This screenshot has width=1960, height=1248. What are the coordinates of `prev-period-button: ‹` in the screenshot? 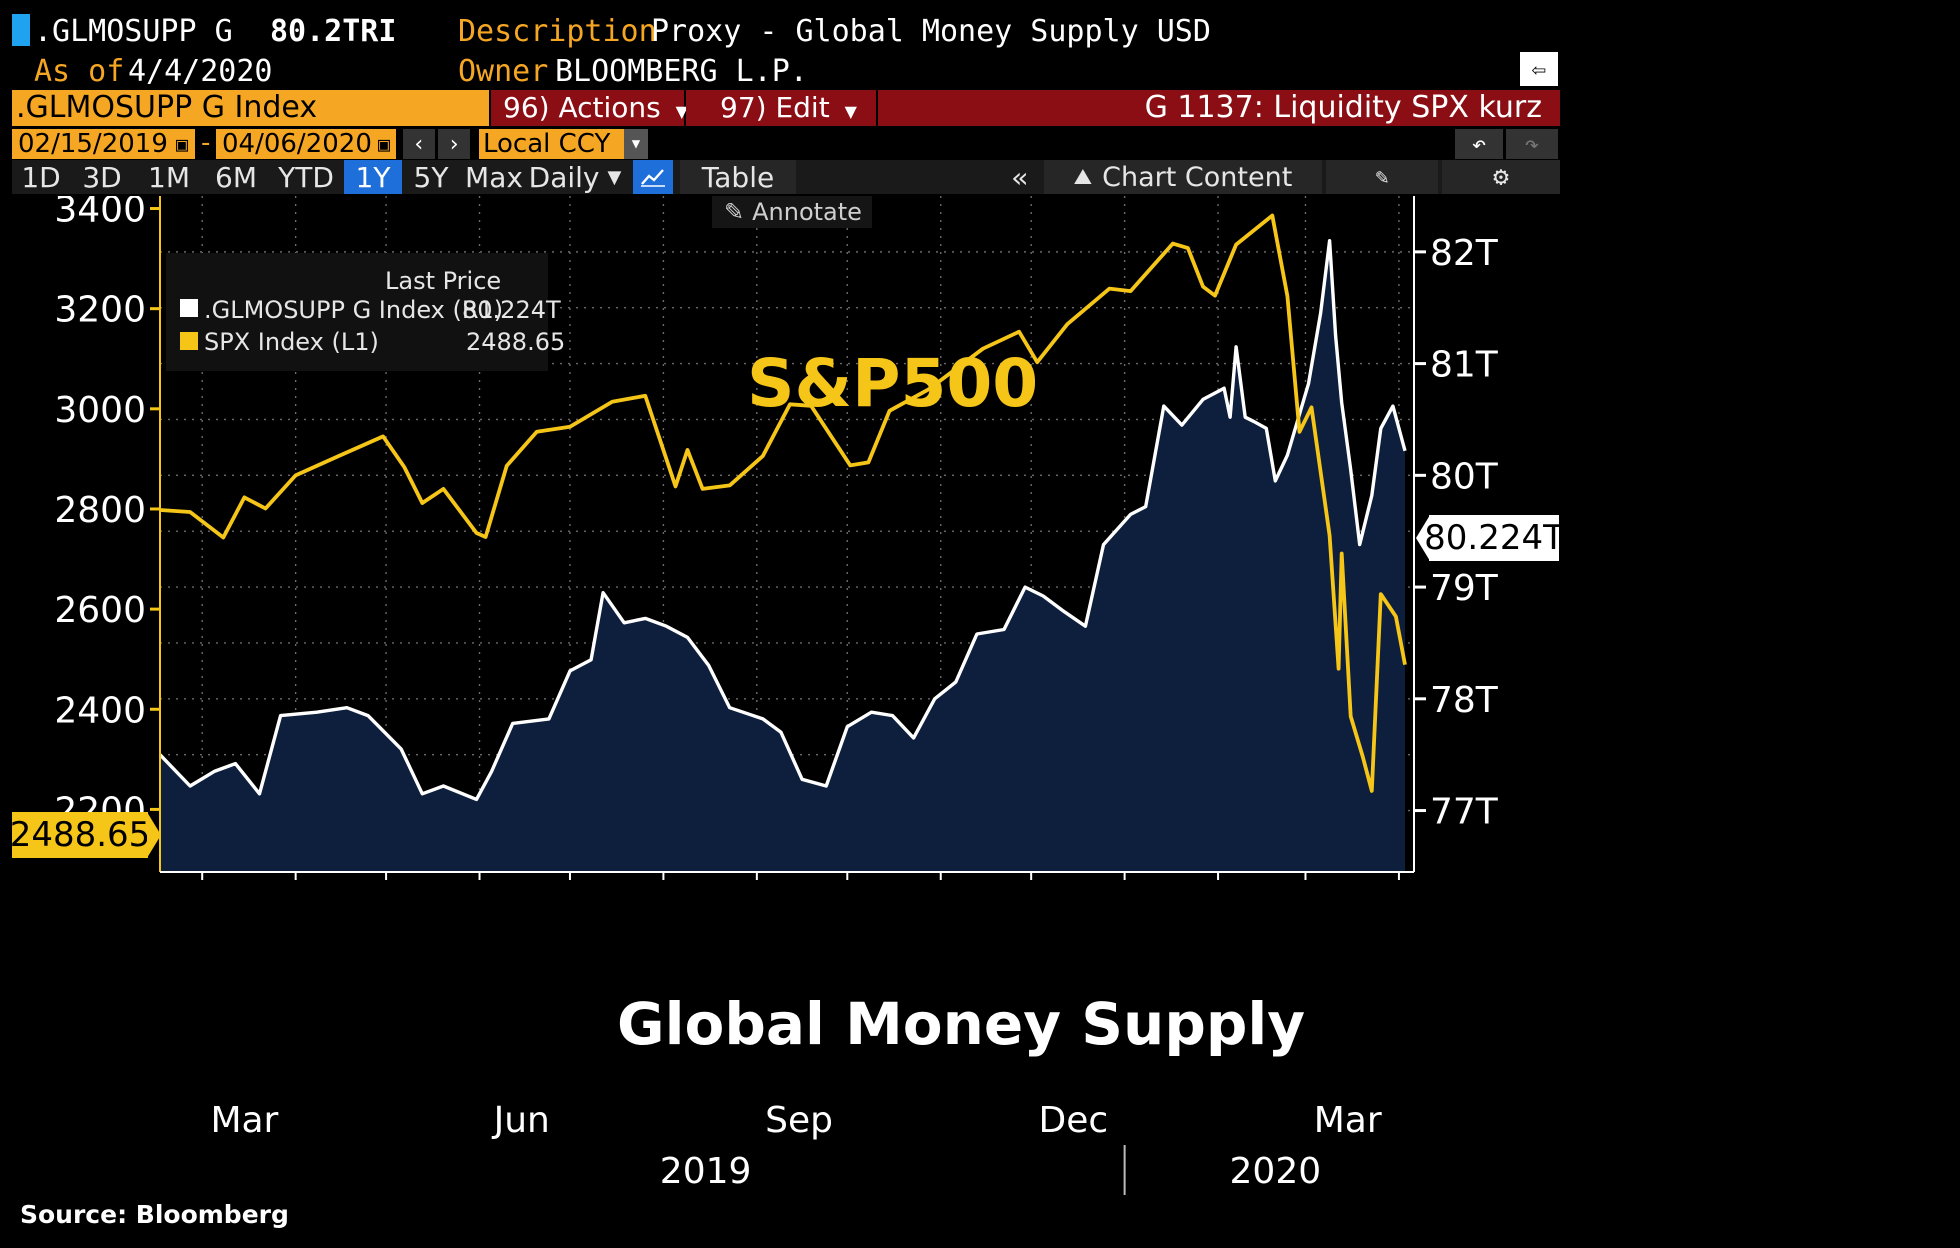 It's located at (419, 144).